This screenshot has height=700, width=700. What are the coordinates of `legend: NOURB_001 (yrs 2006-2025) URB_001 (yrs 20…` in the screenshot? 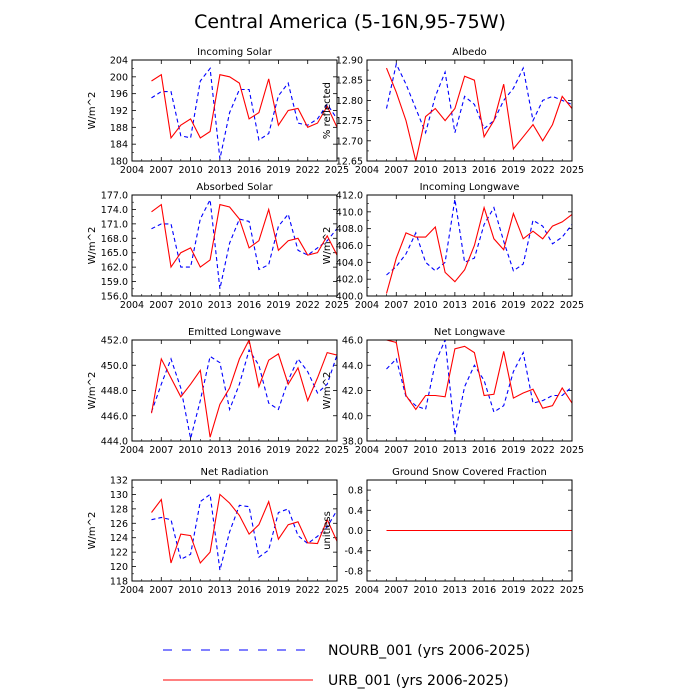 It's located at (346, 666).